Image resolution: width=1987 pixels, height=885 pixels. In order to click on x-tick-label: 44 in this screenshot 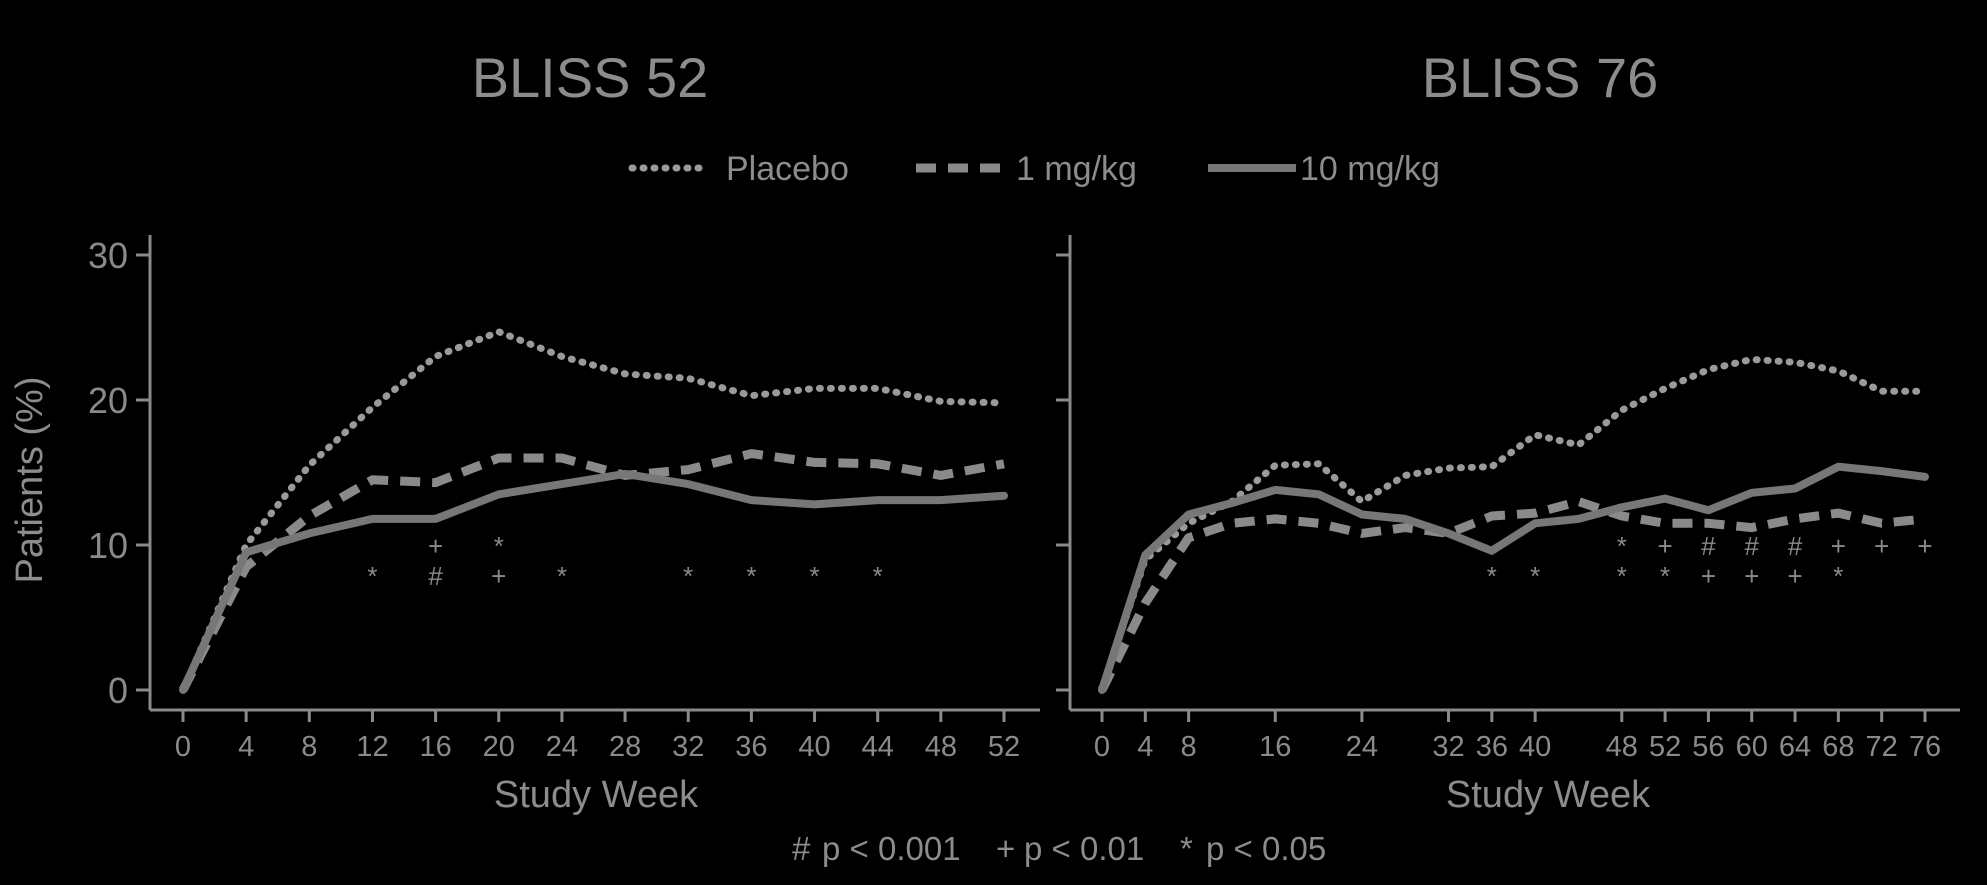, I will do `click(878, 747)`.